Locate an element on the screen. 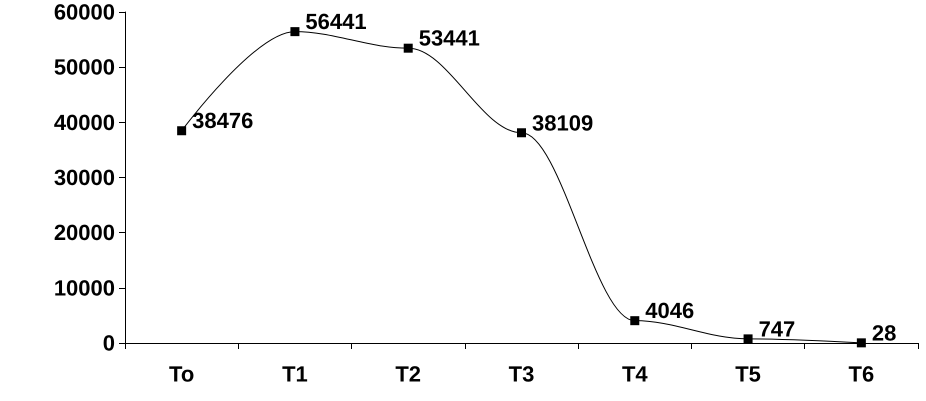 This screenshot has height=401, width=926. y-tick-label: 0 is located at coordinates (108, 343).